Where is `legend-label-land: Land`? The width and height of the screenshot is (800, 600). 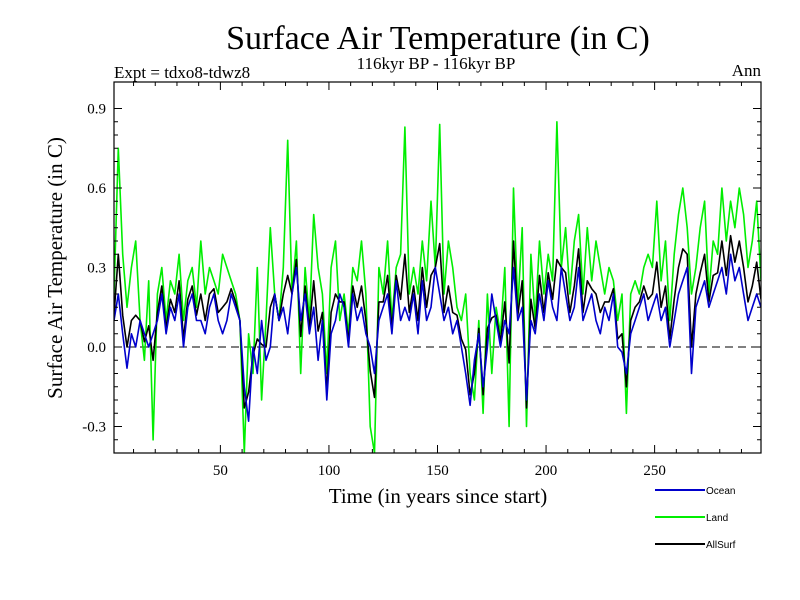 legend-label-land: Land is located at coordinates (717, 518).